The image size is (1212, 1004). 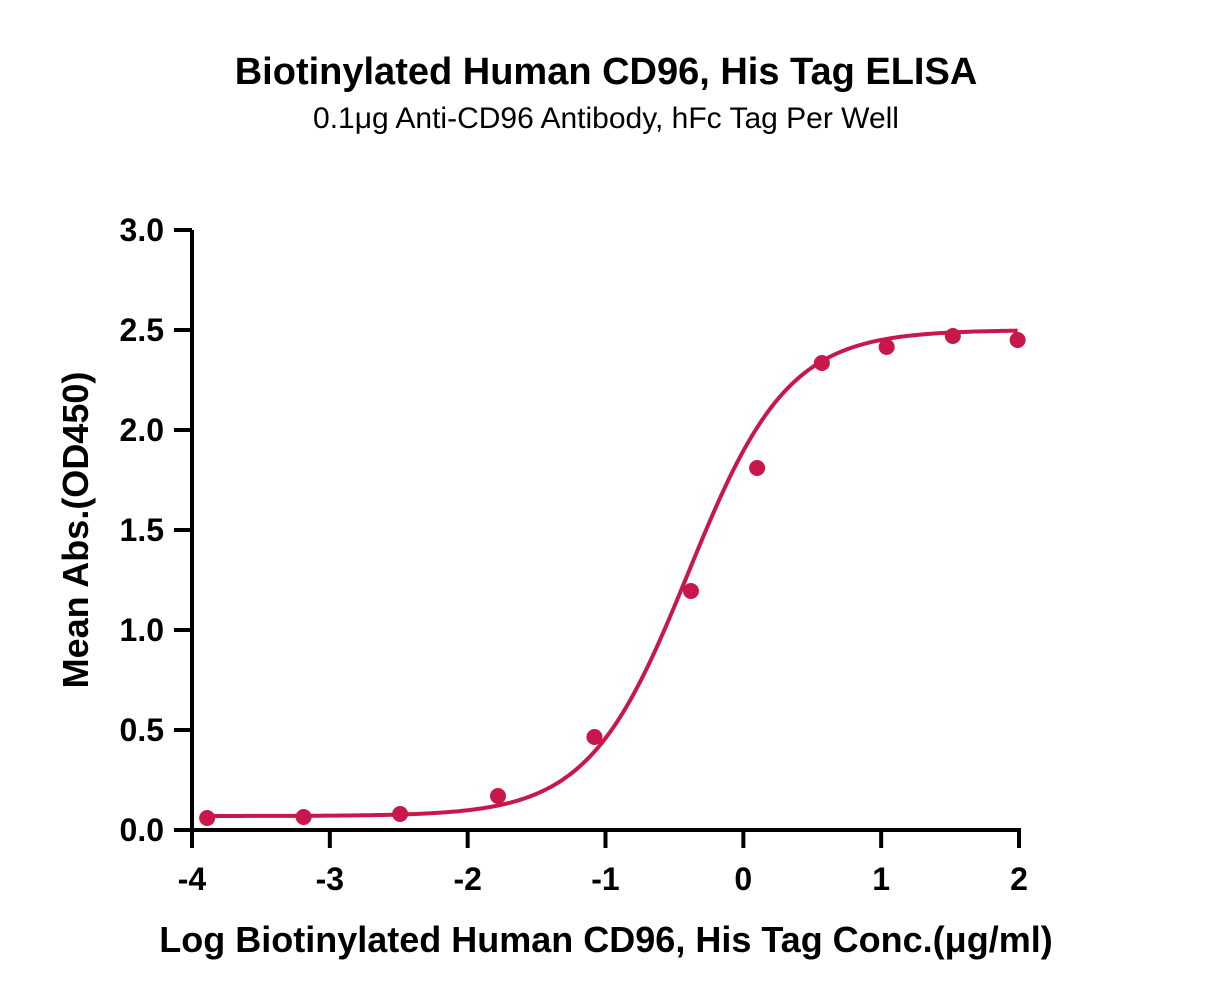 I want to click on x-tick-label: -2, so click(x=467, y=879).